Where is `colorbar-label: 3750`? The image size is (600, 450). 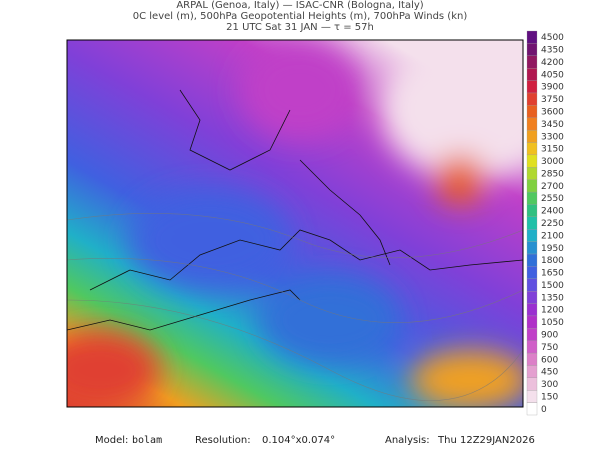
colorbar-label: 3750 is located at coordinates (552, 100).